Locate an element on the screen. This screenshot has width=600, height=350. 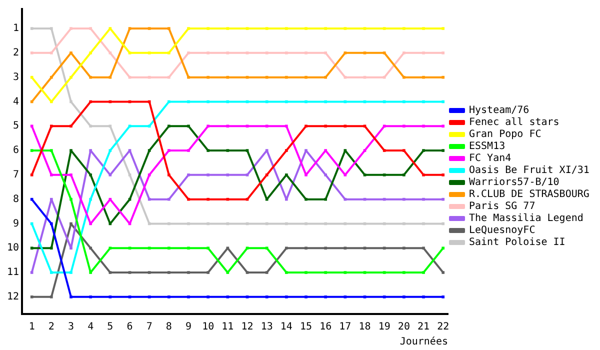
y-tick-label: 9 is located at coordinates (16, 224).